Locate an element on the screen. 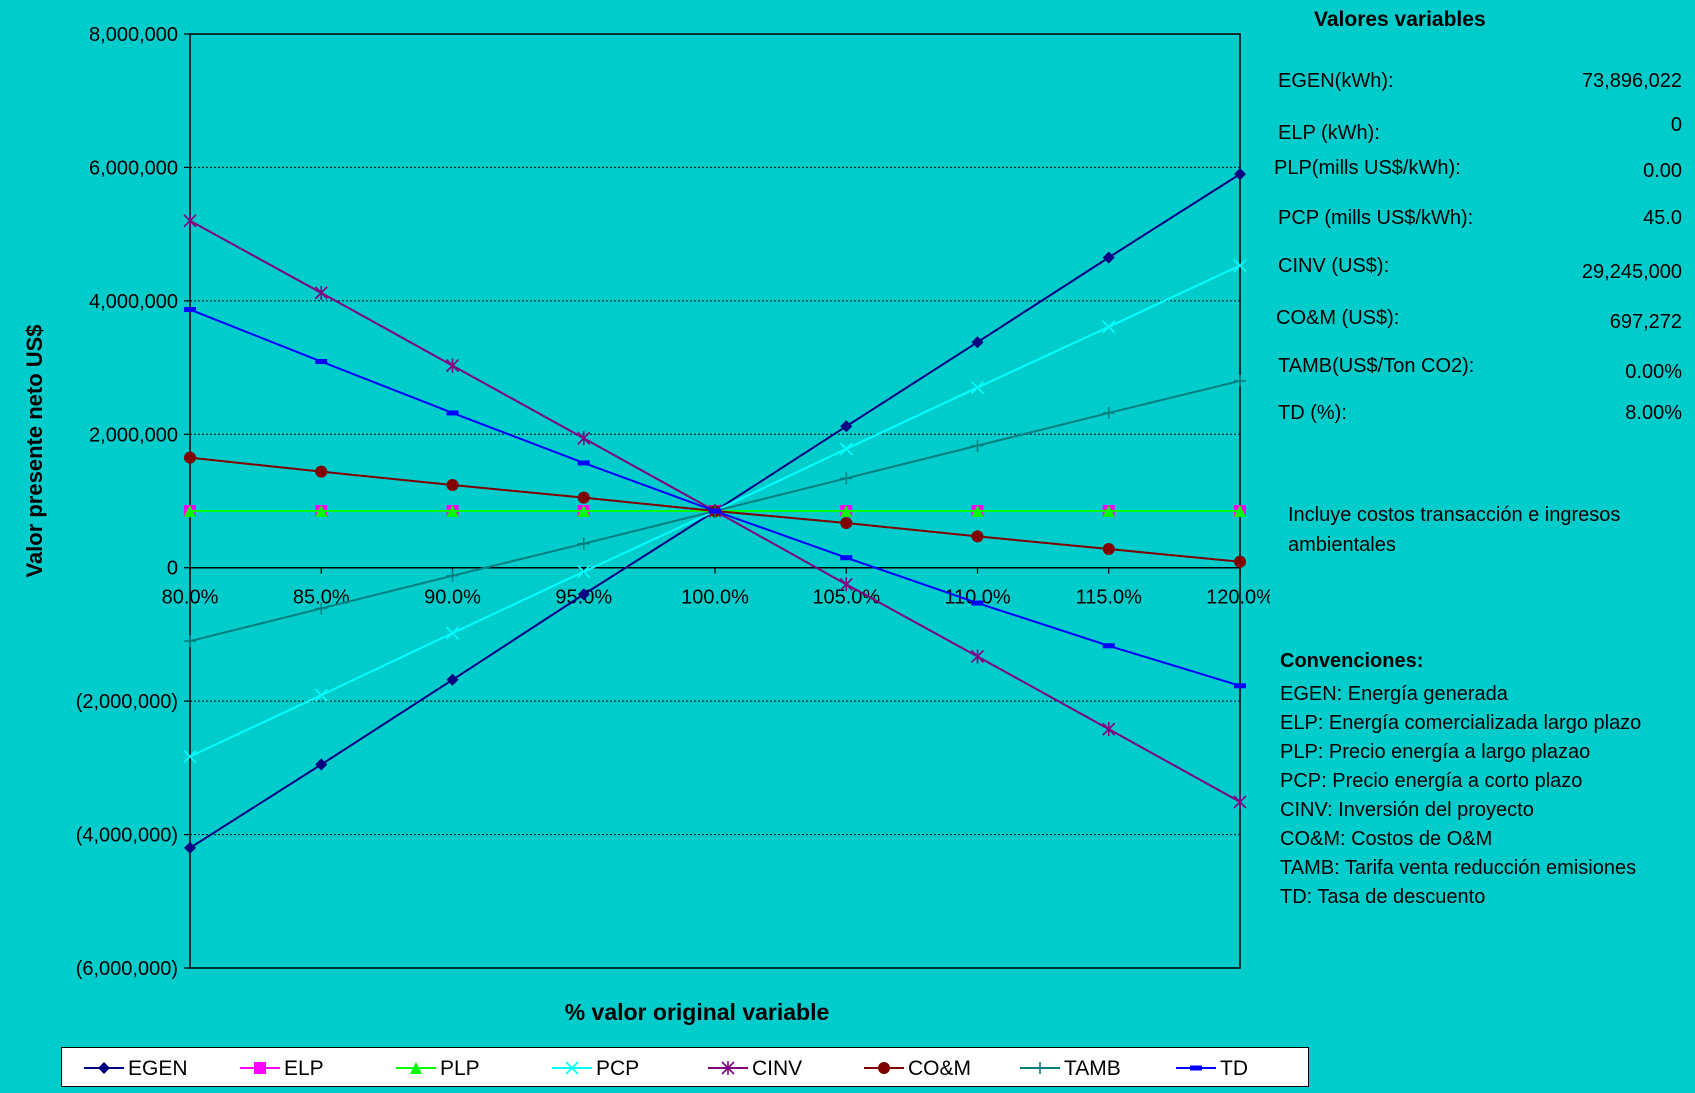 The height and width of the screenshot is (1093, 1695). legend-label: TAMB is located at coordinates (1092, 1068).